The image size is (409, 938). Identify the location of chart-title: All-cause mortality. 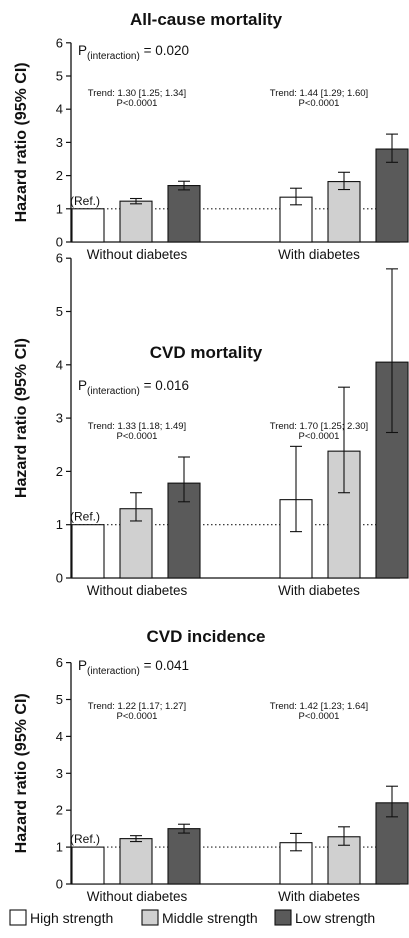
(206, 19).